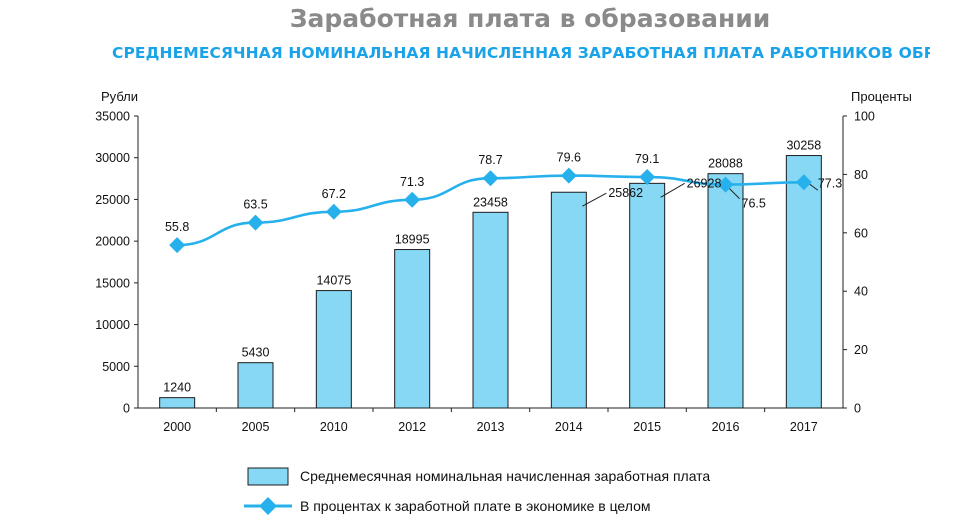 Image resolution: width=960 pixels, height=532 pixels. I want to click on x-tick-label: 2010, so click(334, 427).